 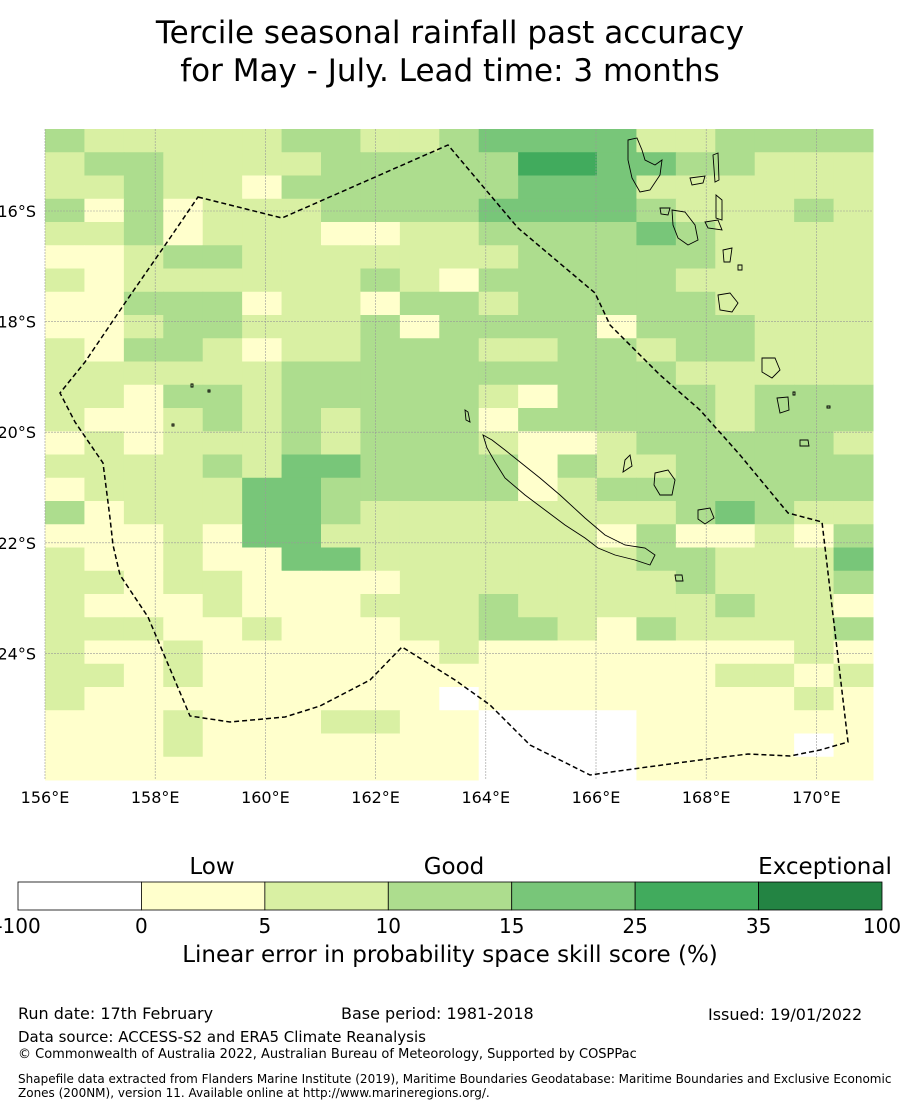 What do you see at coordinates (825, 867) in the screenshot?
I see `colorbar-label-exceptional: Exceptional` at bounding box center [825, 867].